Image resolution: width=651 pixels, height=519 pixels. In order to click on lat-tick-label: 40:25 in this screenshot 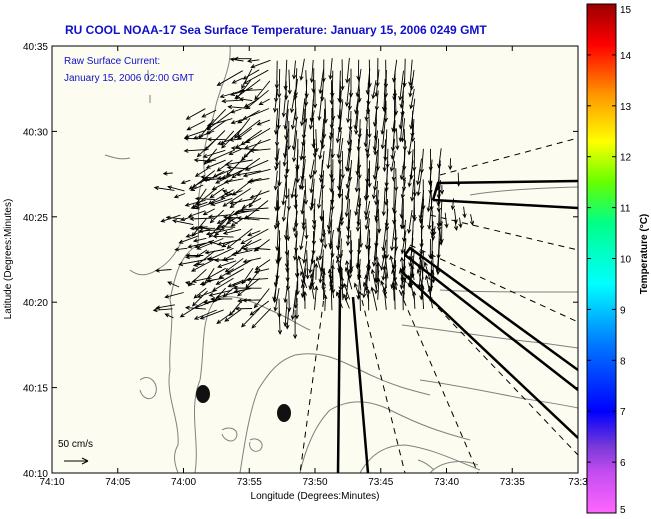, I will do `click(35, 218)`.